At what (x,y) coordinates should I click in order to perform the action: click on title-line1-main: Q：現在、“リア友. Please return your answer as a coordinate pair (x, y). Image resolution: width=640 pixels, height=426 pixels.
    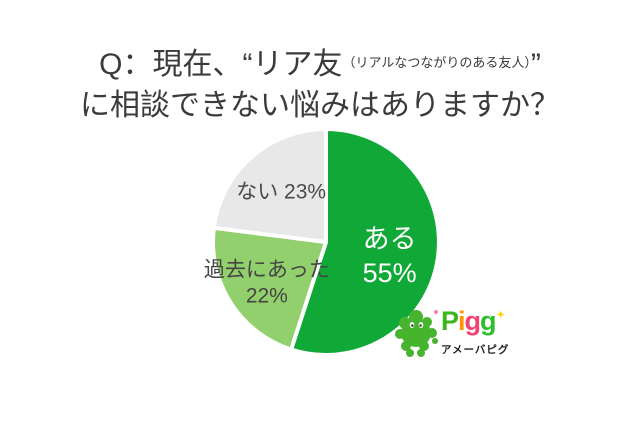
    Looking at the image, I should click on (221, 64).